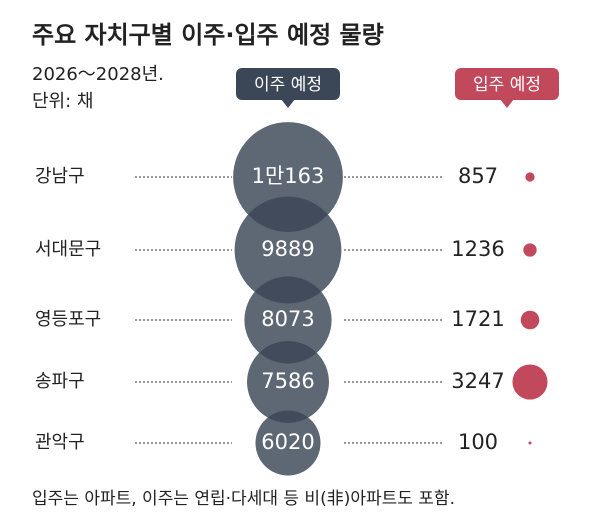 Image resolution: width=600 pixels, height=525 pixels. I want to click on category-label: 관악구, so click(60, 442).